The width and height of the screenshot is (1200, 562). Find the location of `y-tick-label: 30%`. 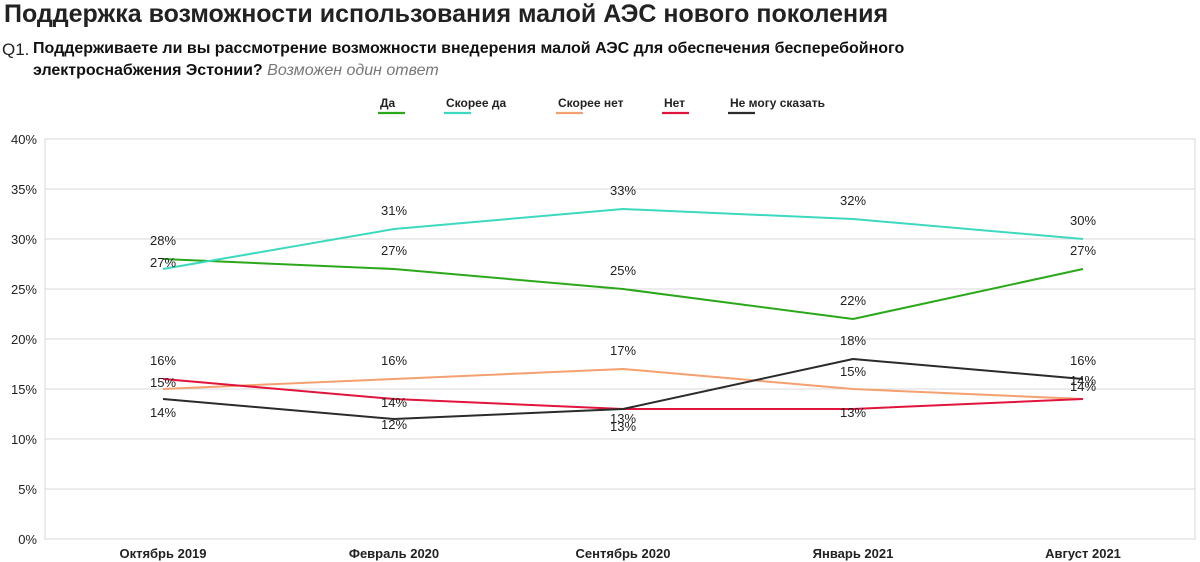

y-tick-label: 30% is located at coordinates (24, 239).